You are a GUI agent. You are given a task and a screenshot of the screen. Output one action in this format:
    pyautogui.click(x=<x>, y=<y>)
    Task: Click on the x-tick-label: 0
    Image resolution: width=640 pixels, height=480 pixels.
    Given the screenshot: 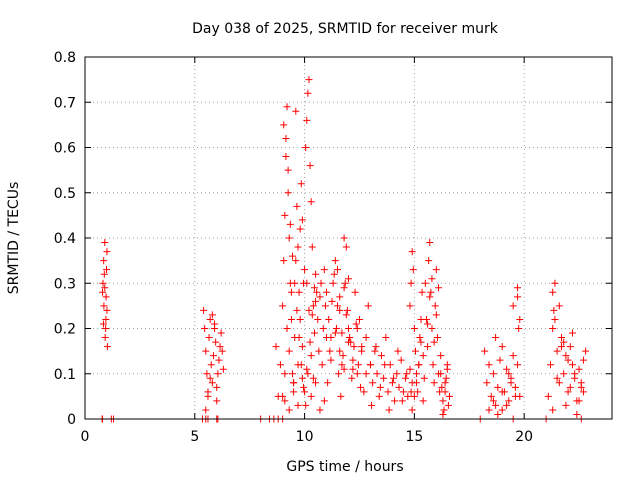 What is the action you would take?
    pyautogui.click(x=85, y=437)
    